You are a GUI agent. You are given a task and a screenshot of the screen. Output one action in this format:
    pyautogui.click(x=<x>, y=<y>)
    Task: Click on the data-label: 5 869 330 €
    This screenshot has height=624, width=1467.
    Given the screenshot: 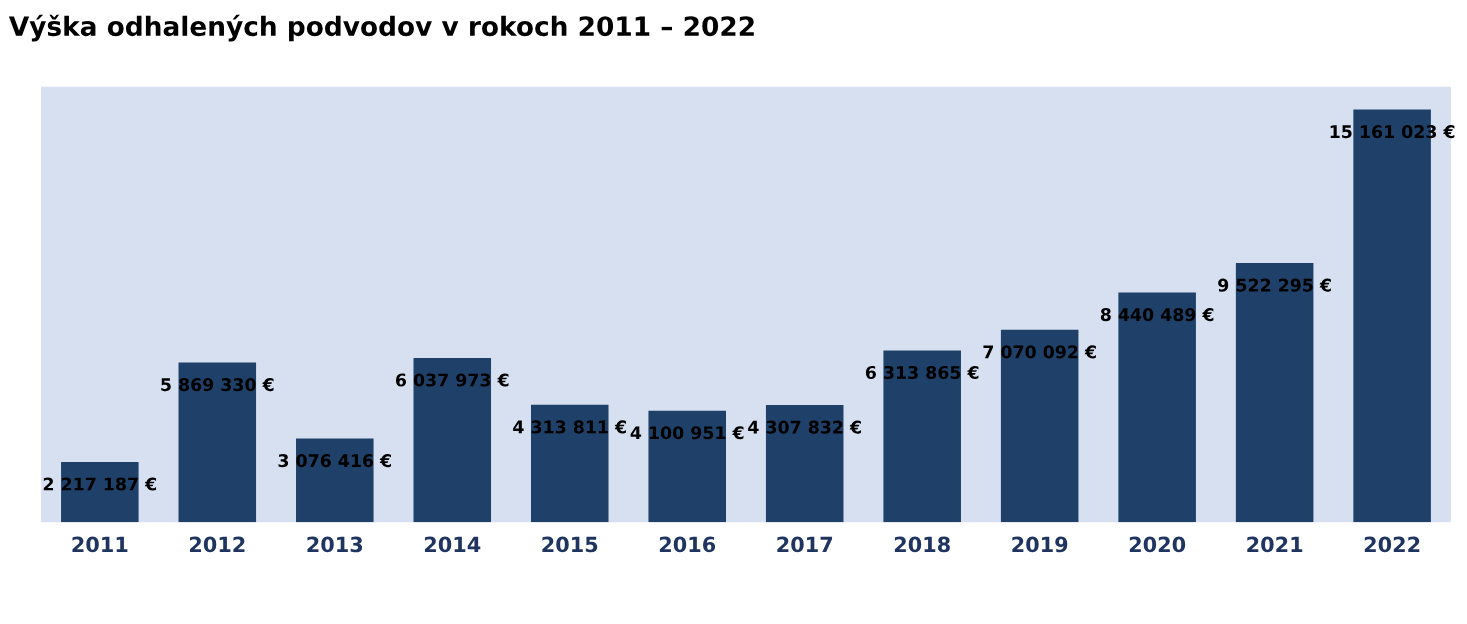 What is the action you would take?
    pyautogui.click(x=217, y=385)
    